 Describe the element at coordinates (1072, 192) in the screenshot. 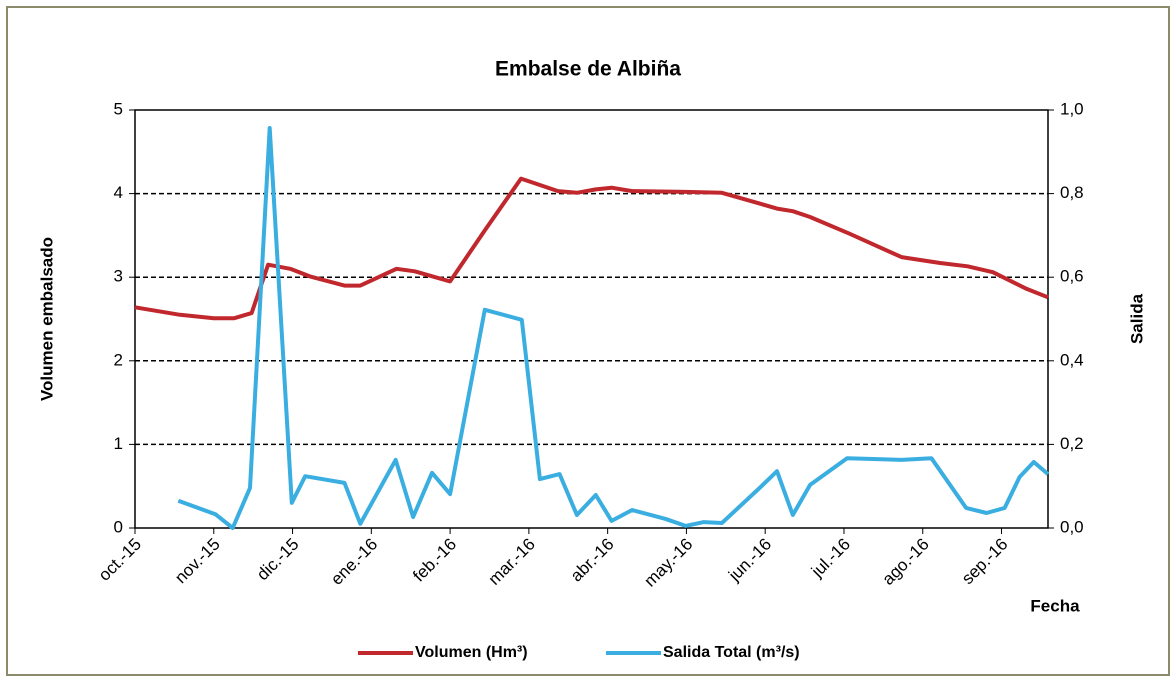

I see `y2-tick-label: 0,8` at that location.